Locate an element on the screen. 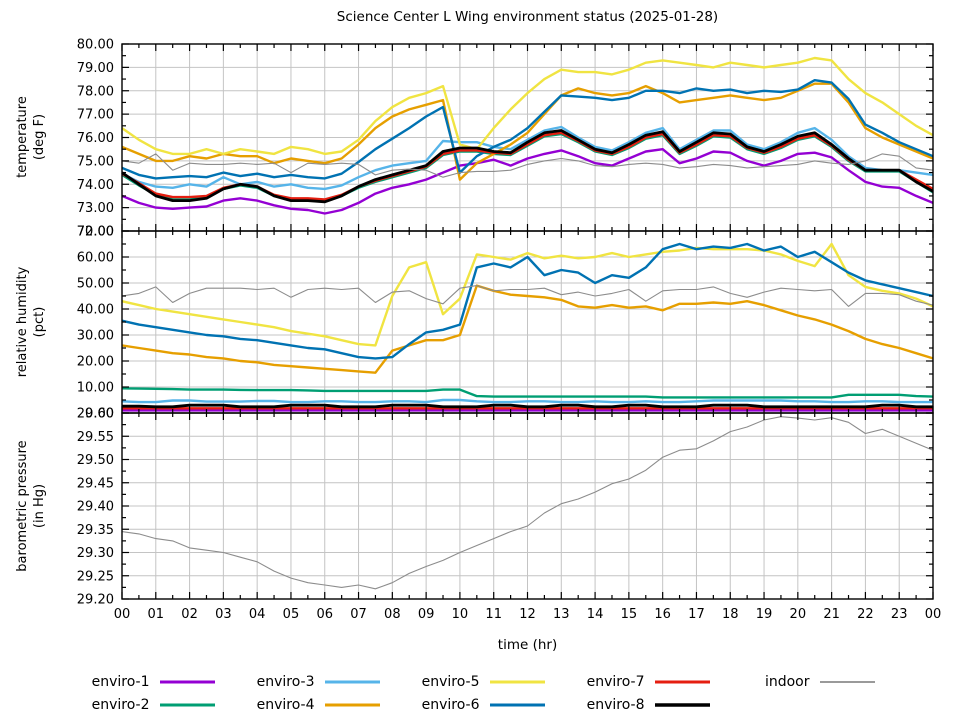 This screenshot has height=720, width=960. y-tick-label: 29.30 is located at coordinates (95, 553).